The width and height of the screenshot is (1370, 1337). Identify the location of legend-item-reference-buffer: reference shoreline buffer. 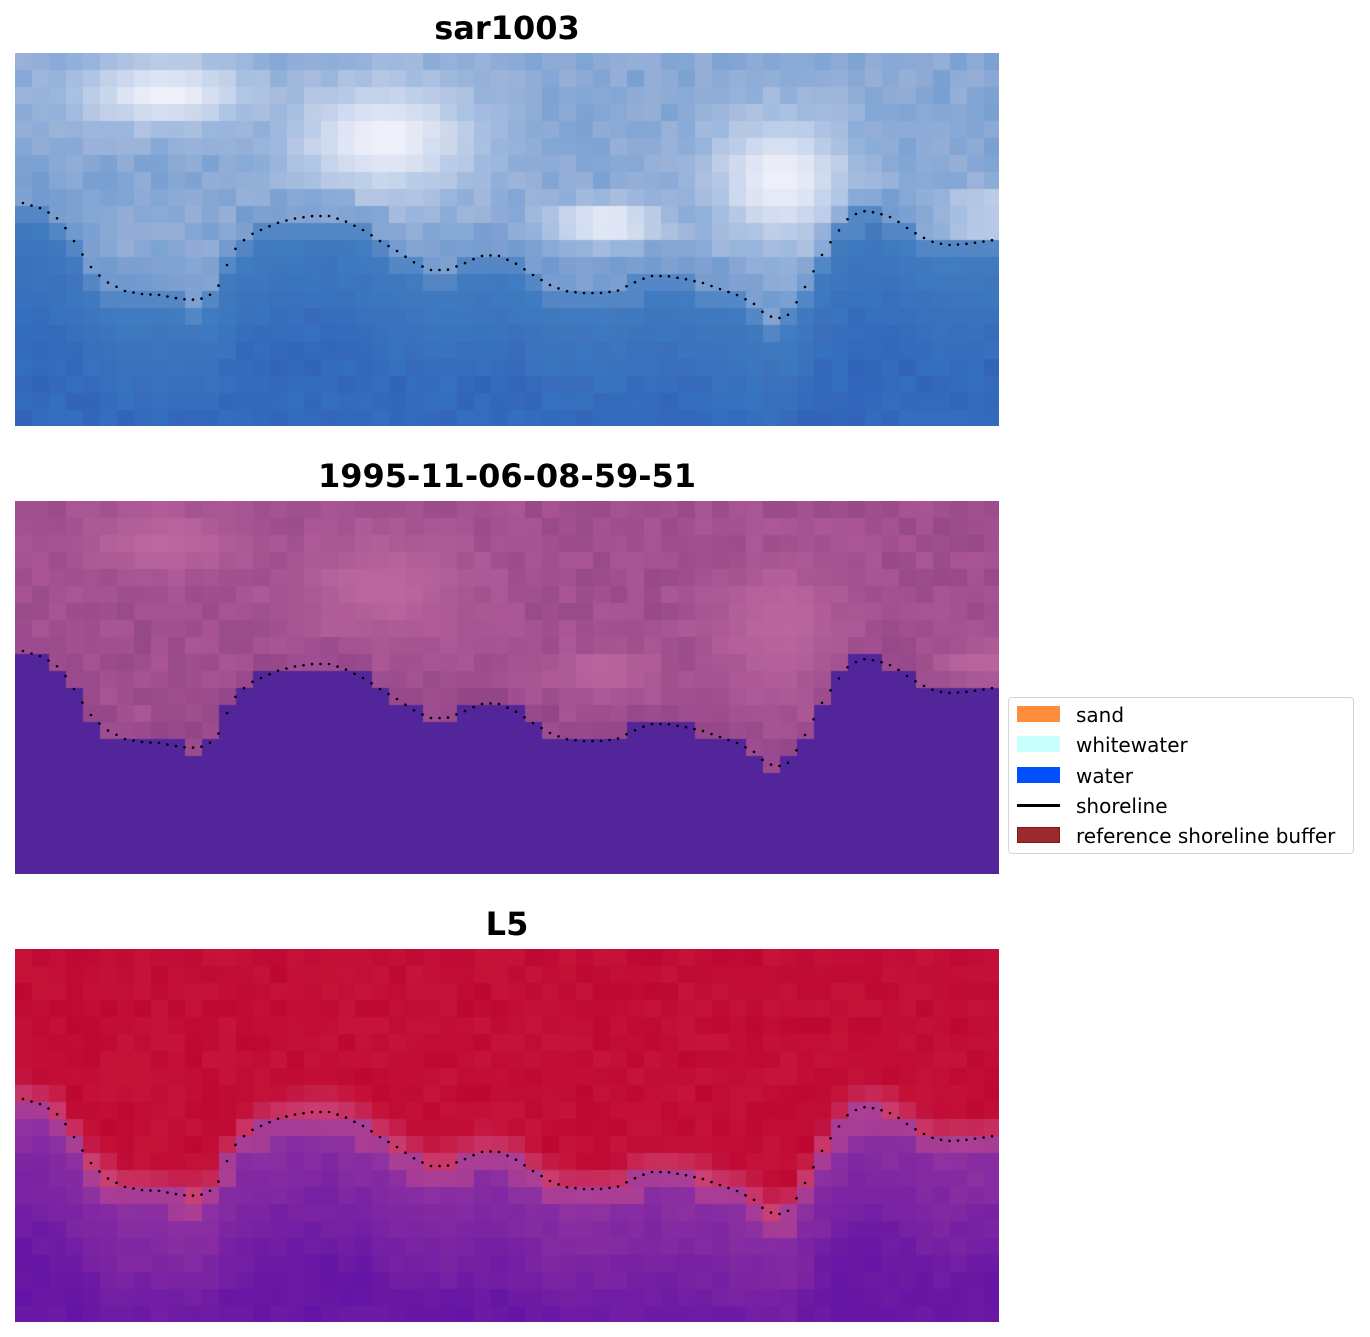
(1184, 836).